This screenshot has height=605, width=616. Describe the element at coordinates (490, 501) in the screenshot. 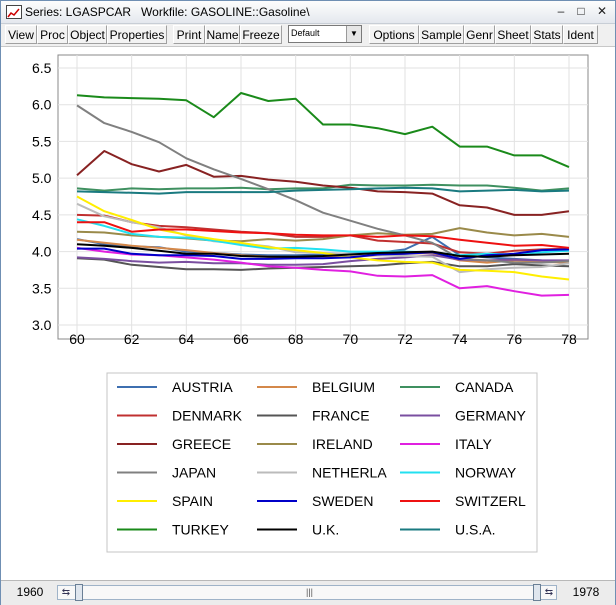

I see `legend-label: SWITZERL` at that location.